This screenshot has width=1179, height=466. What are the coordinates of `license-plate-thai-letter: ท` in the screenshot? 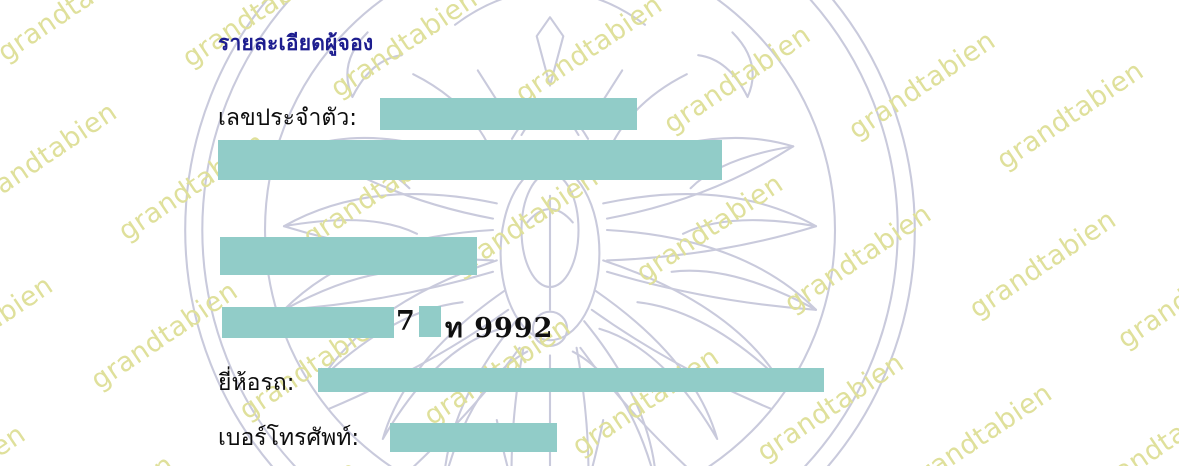 It's located at (454, 328).